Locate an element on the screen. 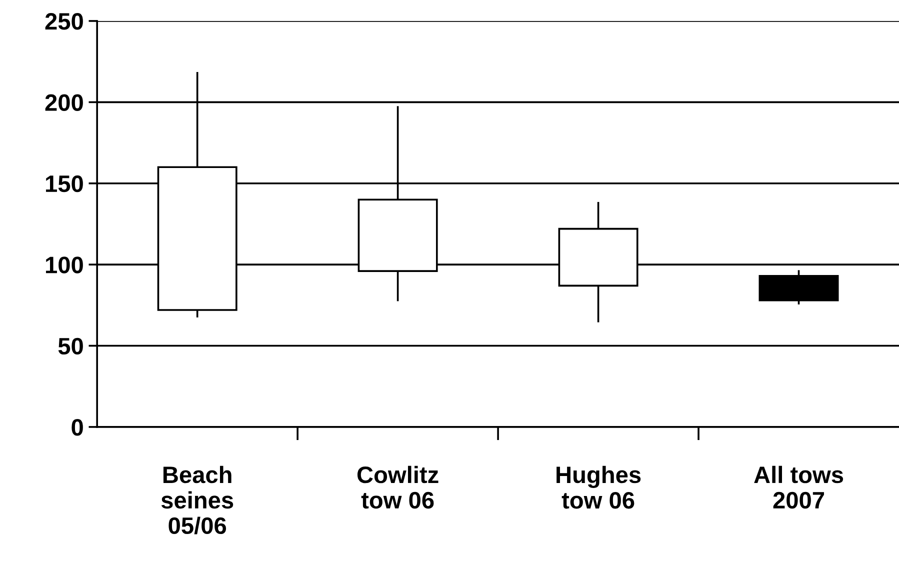 The image size is (899, 567). y-tick-label: 250 is located at coordinates (64, 21).